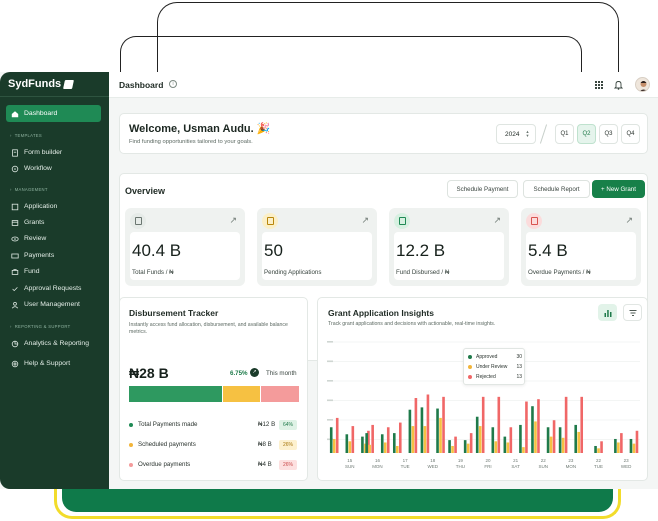  What do you see at coordinates (41, 84) in the screenshot?
I see `brand-logo: SydFunds` at bounding box center [41, 84].